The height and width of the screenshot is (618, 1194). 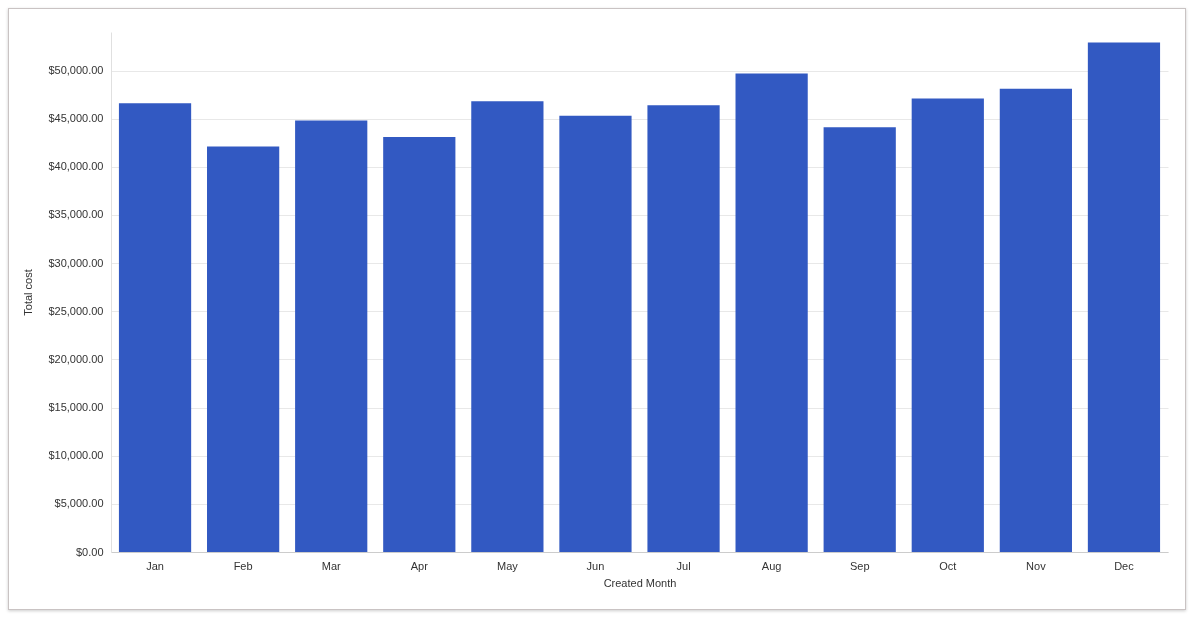 What do you see at coordinates (76, 407) in the screenshot?
I see `y-tick-label: $15,000.00` at bounding box center [76, 407].